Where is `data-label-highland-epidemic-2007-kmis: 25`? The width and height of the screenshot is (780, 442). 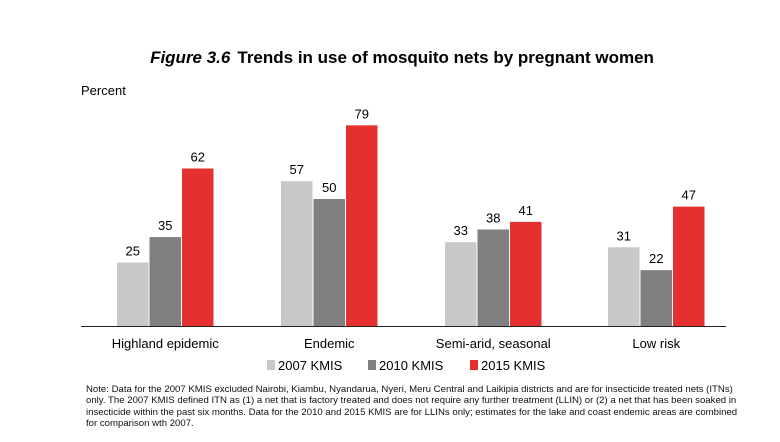
data-label-highland-epidemic-2007-kmis: 25 is located at coordinates (133, 251).